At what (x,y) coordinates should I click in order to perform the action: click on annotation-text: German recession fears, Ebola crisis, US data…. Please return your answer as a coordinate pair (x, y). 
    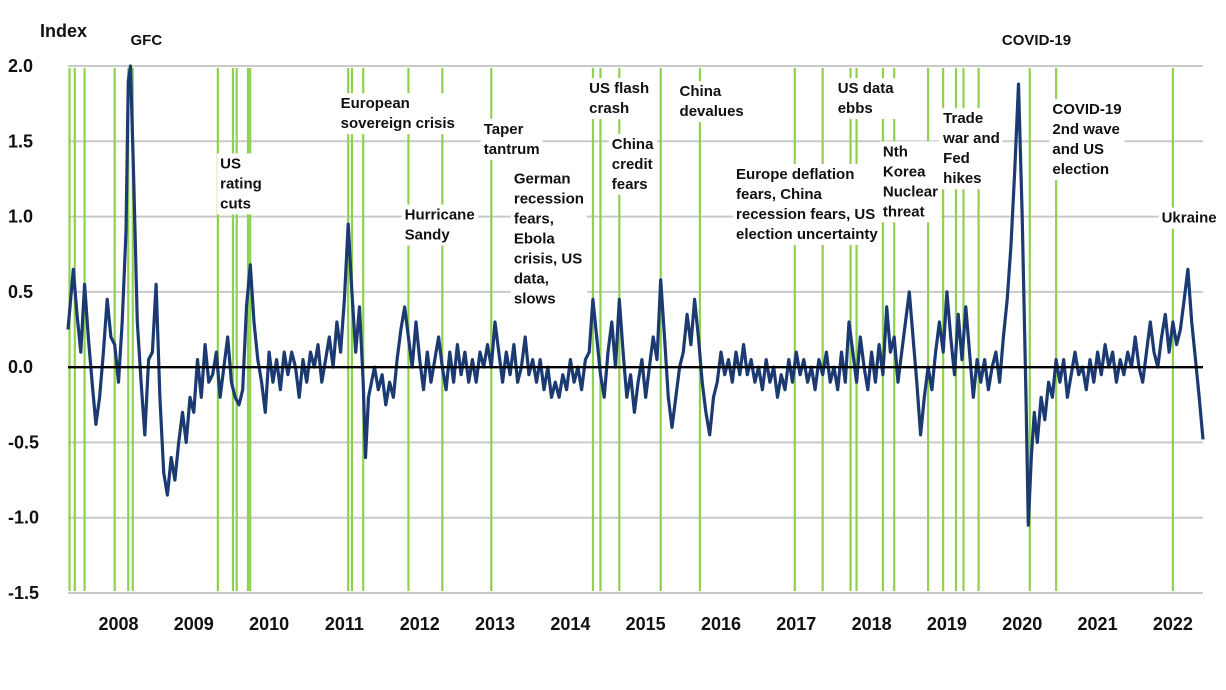
    Looking at the image, I should click on (549, 238).